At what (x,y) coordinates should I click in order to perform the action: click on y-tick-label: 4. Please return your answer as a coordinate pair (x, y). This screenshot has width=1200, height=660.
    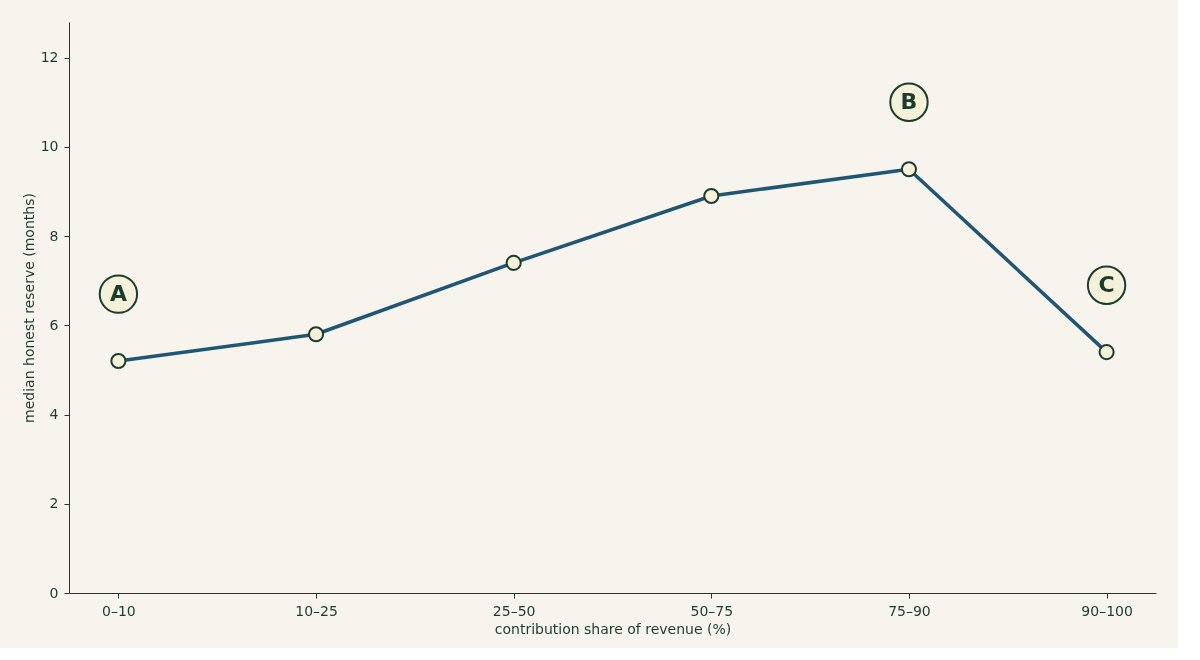
    Looking at the image, I should click on (54, 414).